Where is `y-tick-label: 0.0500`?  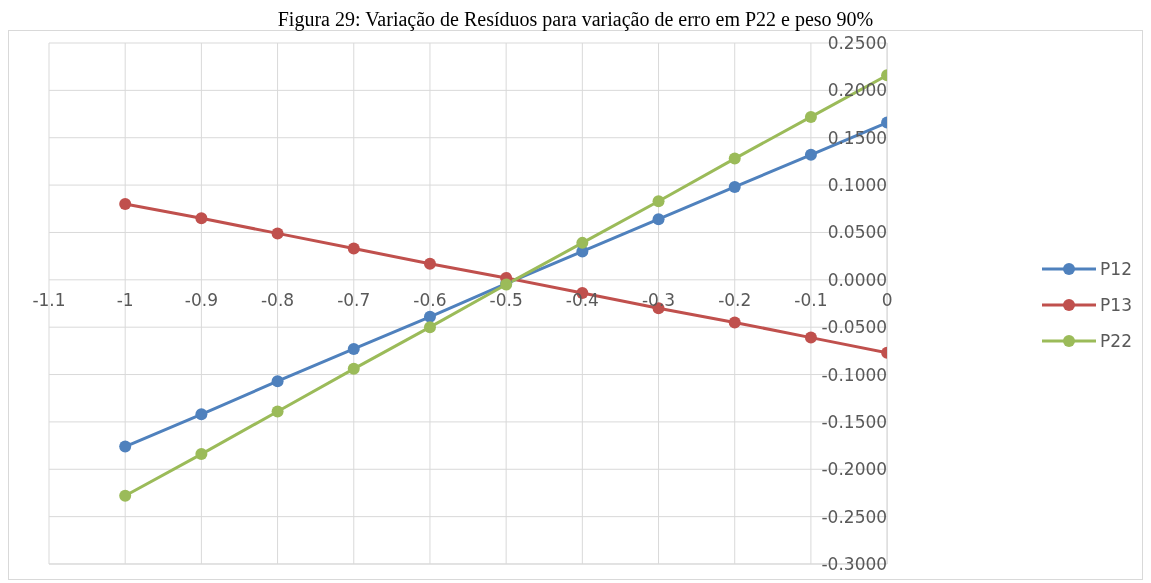 y-tick-label: 0.0500 is located at coordinates (857, 232).